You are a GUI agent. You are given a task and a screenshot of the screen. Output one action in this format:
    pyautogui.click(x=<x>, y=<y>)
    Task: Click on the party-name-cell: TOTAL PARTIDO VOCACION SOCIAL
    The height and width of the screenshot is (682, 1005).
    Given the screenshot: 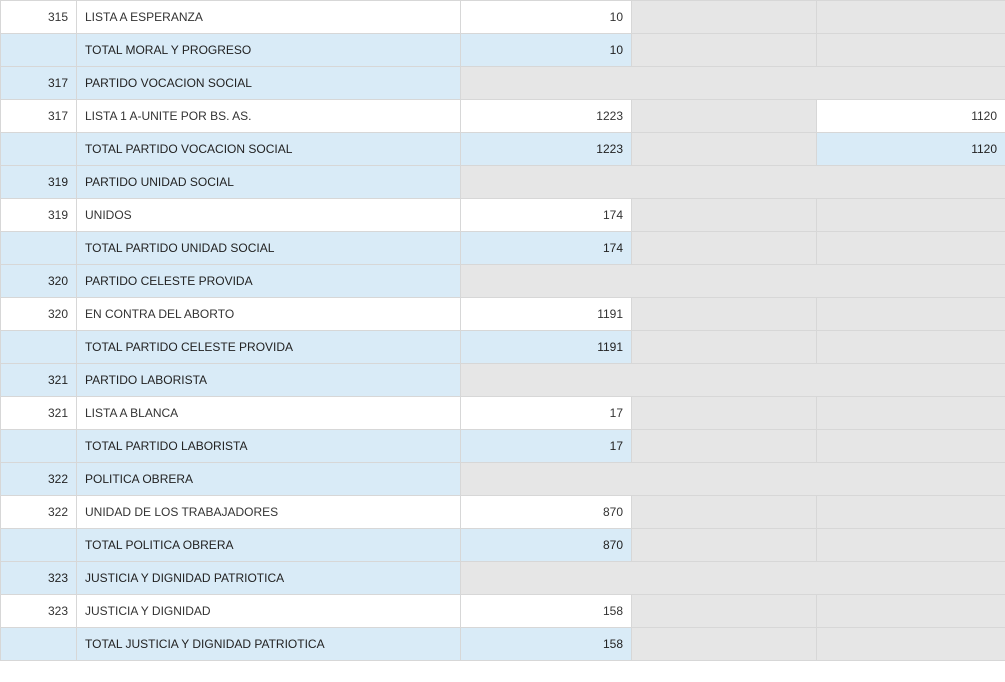 What is the action you would take?
    pyautogui.click(x=268, y=149)
    